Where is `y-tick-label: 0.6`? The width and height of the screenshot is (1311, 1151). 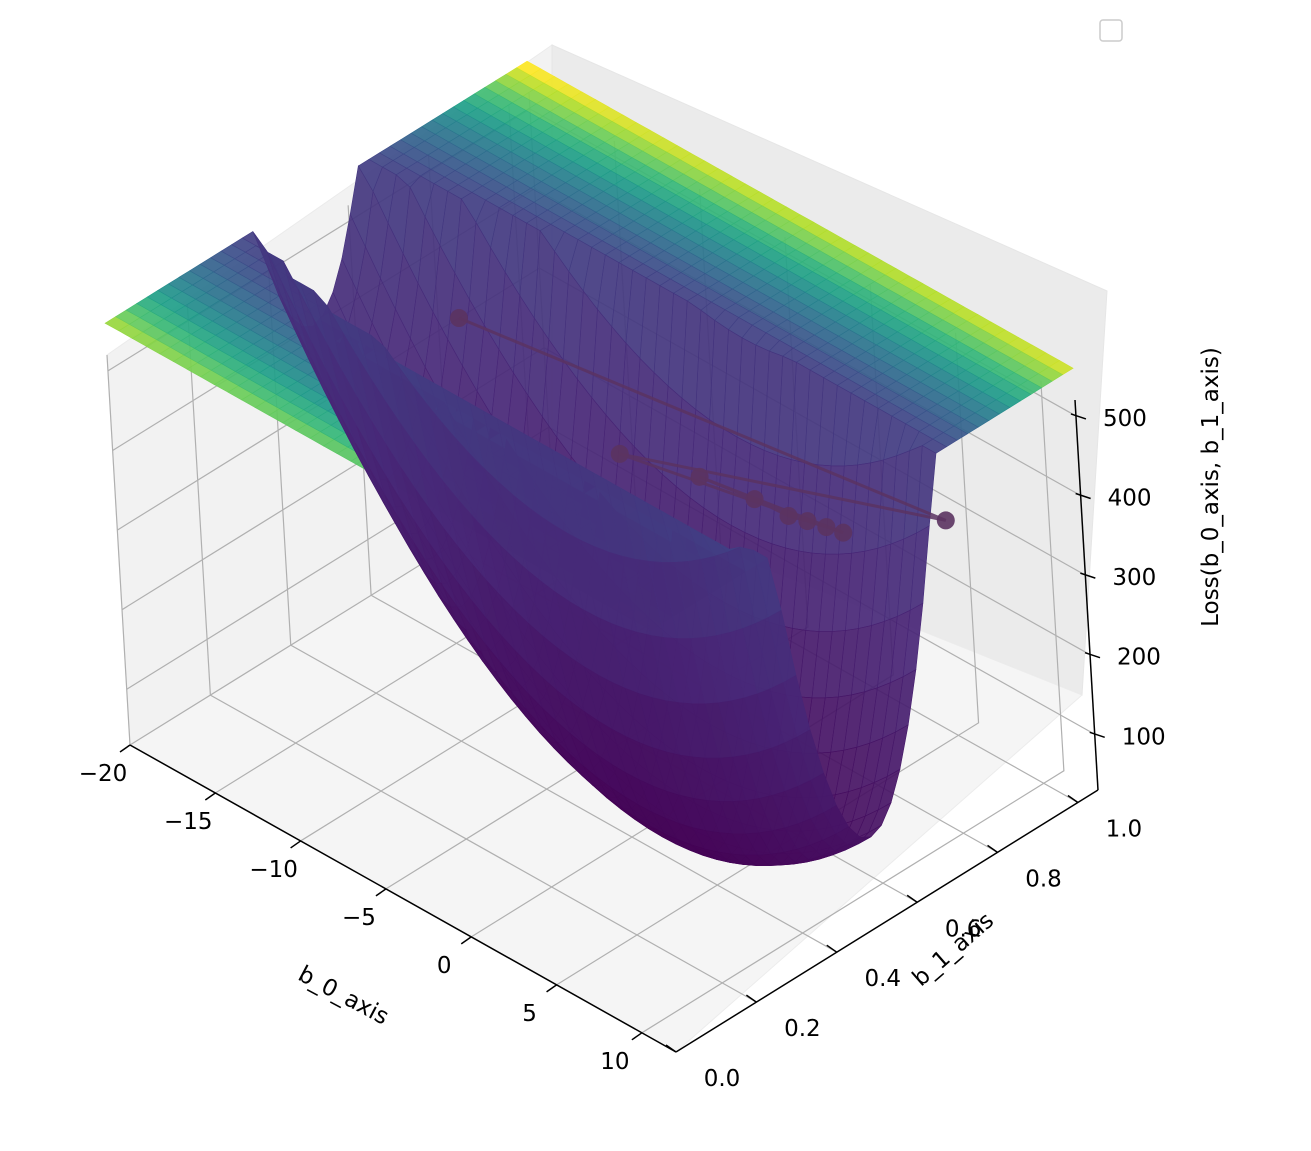
y-tick-label: 0.6 is located at coordinates (963, 929).